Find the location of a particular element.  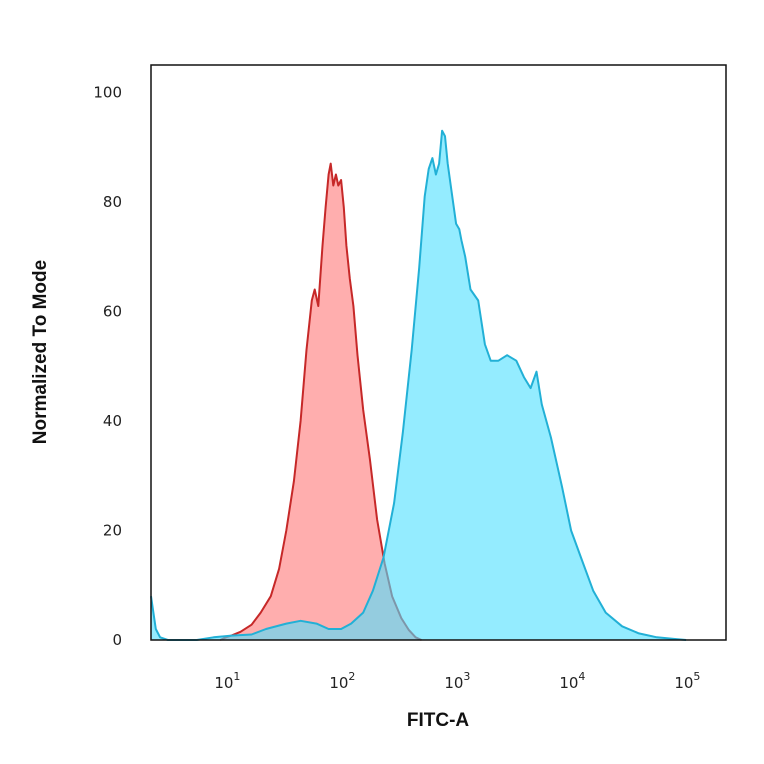

x-tick-label: 10³ is located at coordinates (457, 681).